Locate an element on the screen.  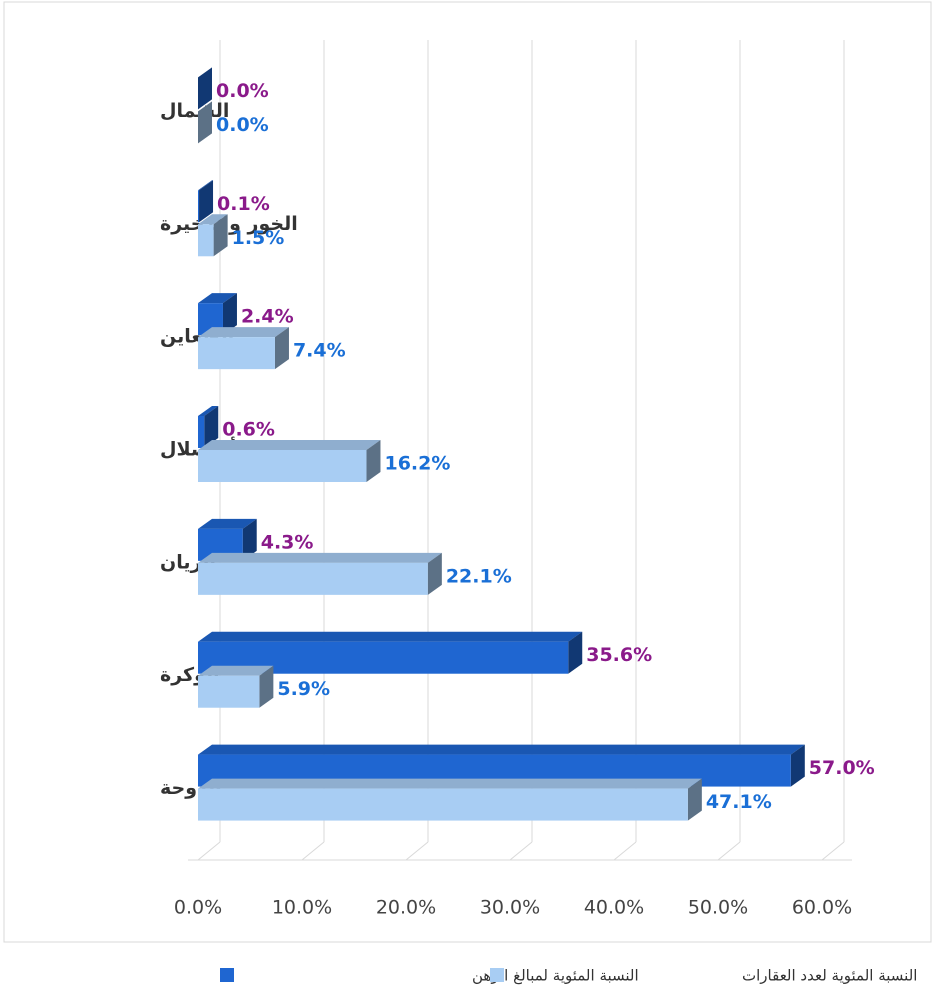
value-label: 1.5% is located at coordinates (258, 238).